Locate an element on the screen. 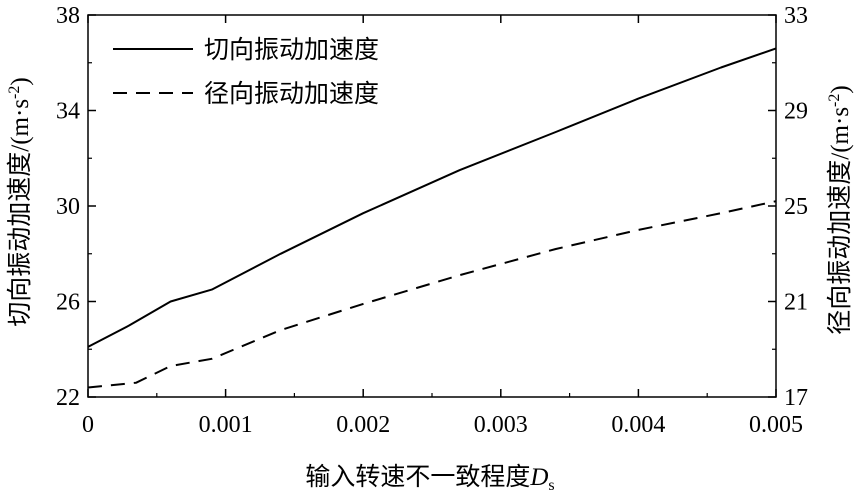 The image size is (863, 495). x-axis-label: 输入转速不一致程度Ds is located at coordinates (429, 478).